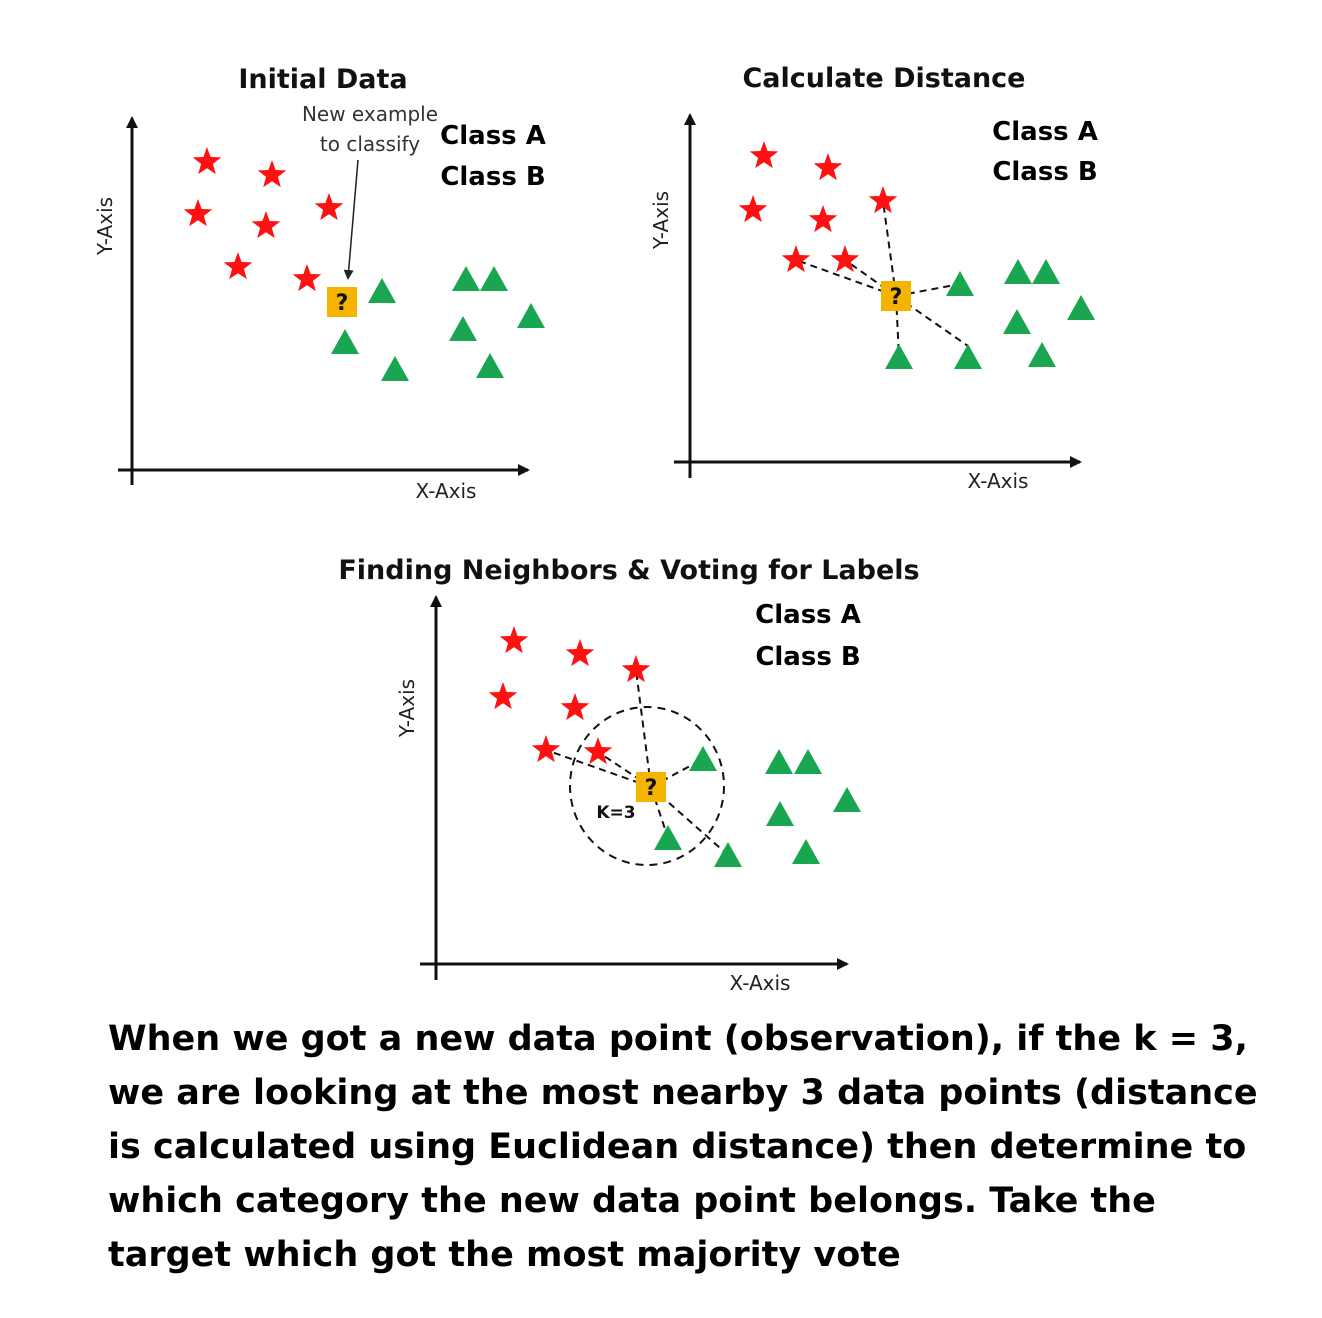  I want to click on annotation-pointer, so click(351, 219).